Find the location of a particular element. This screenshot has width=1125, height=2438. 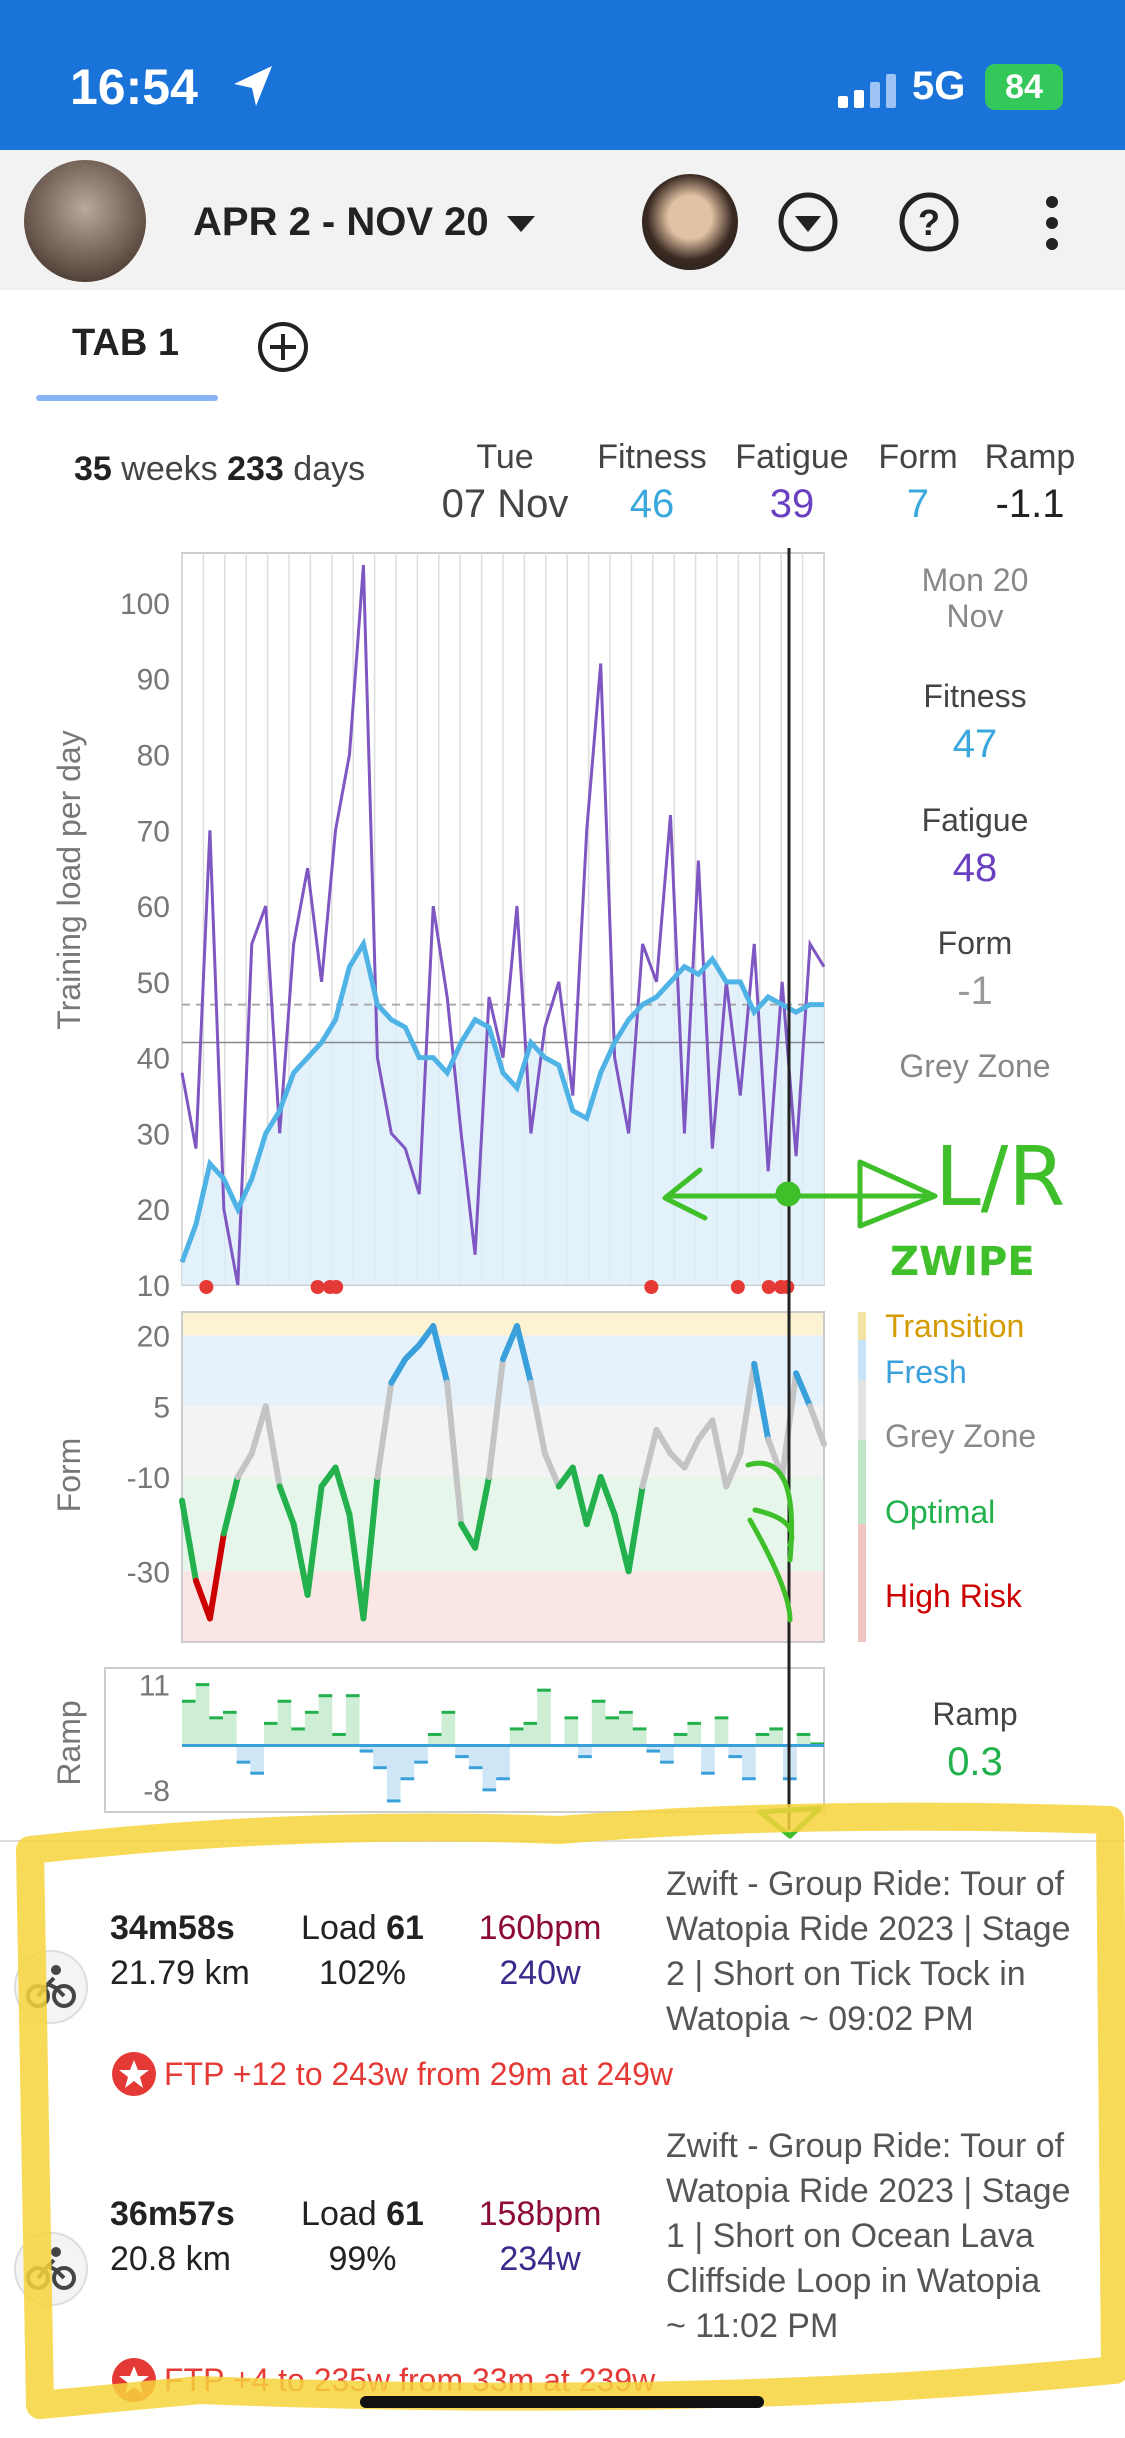

user-avatar is located at coordinates (690, 222).